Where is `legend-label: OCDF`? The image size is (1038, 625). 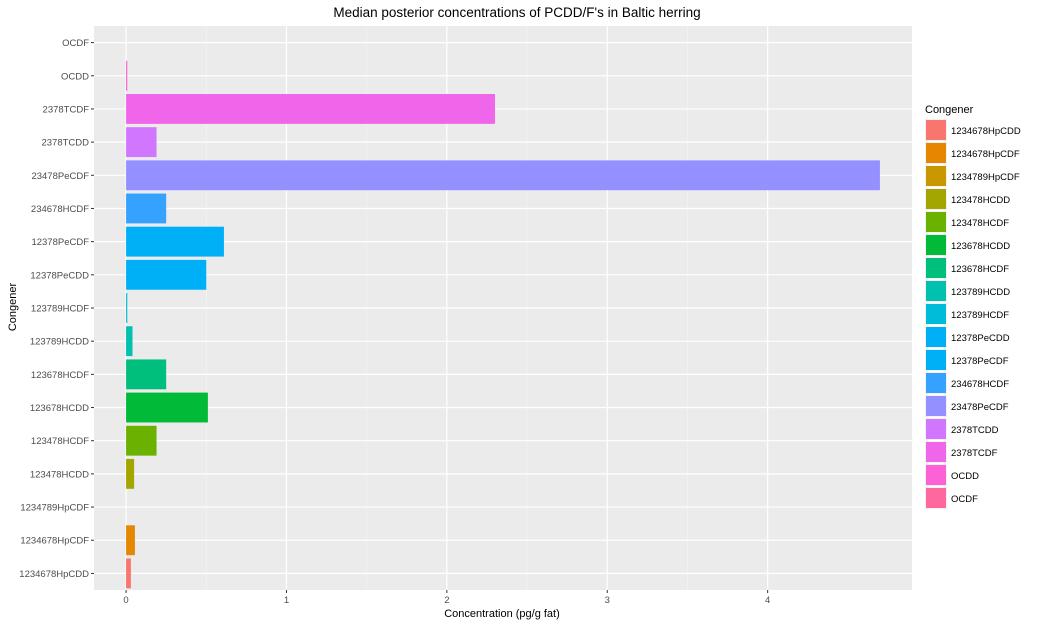 legend-label: OCDF is located at coordinates (964, 499).